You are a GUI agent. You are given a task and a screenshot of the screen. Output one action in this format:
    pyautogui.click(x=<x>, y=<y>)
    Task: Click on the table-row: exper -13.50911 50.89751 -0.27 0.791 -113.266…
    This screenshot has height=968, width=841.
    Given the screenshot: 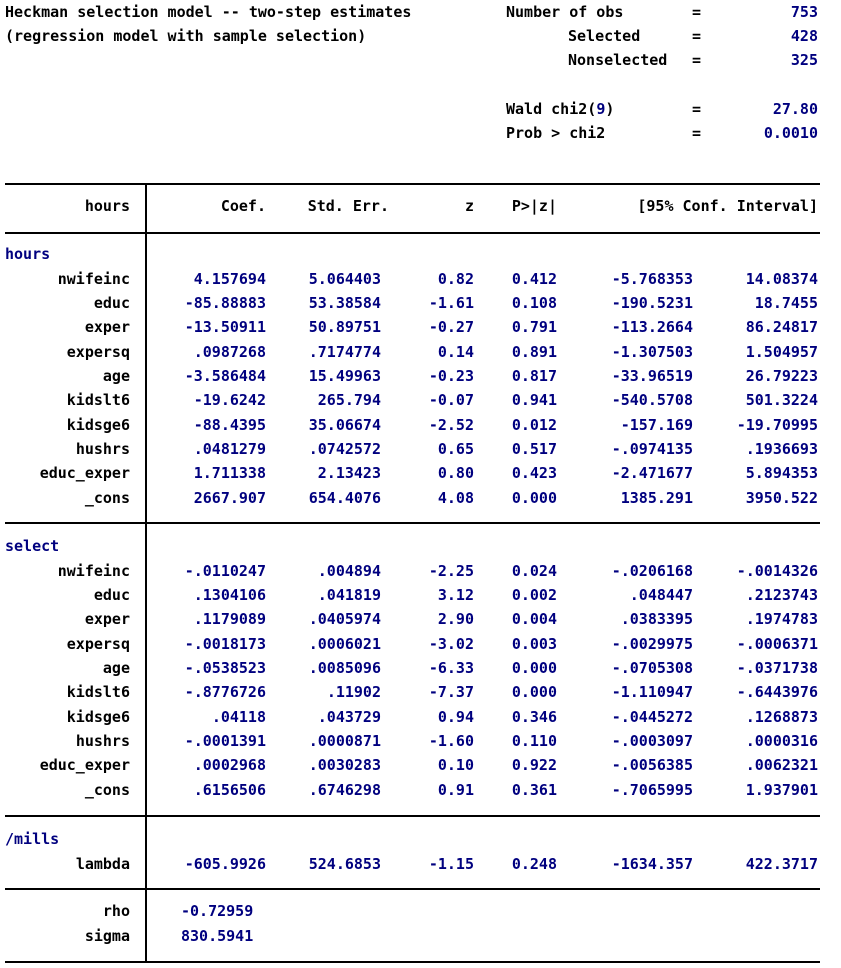 What is the action you would take?
    pyautogui.click(x=420, y=330)
    